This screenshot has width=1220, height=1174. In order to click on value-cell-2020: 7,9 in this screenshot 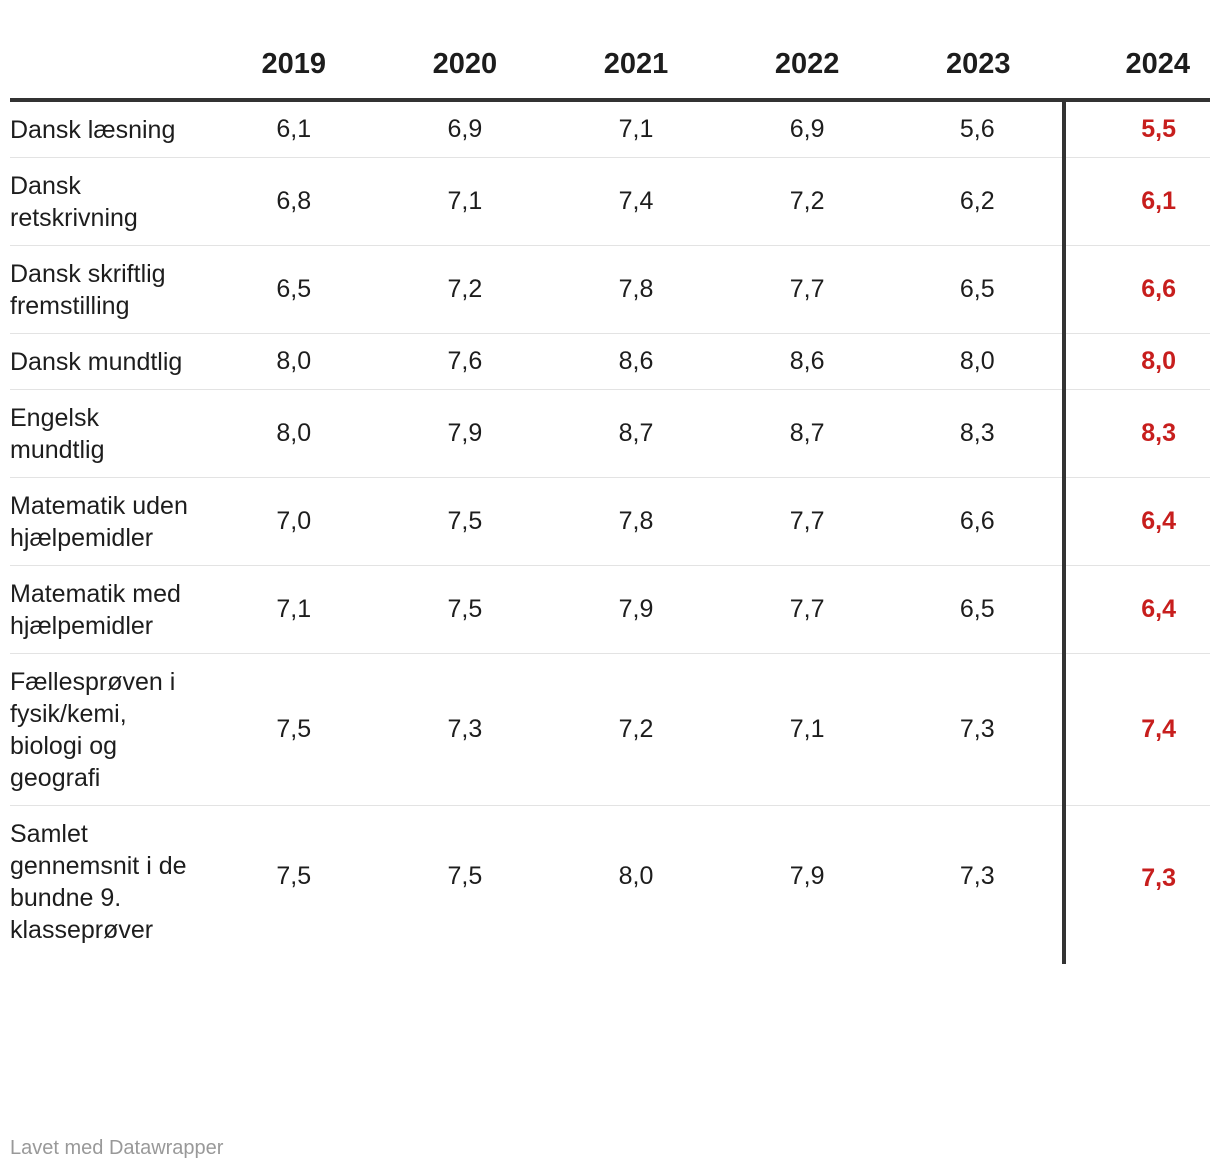, I will do `click(465, 433)`.